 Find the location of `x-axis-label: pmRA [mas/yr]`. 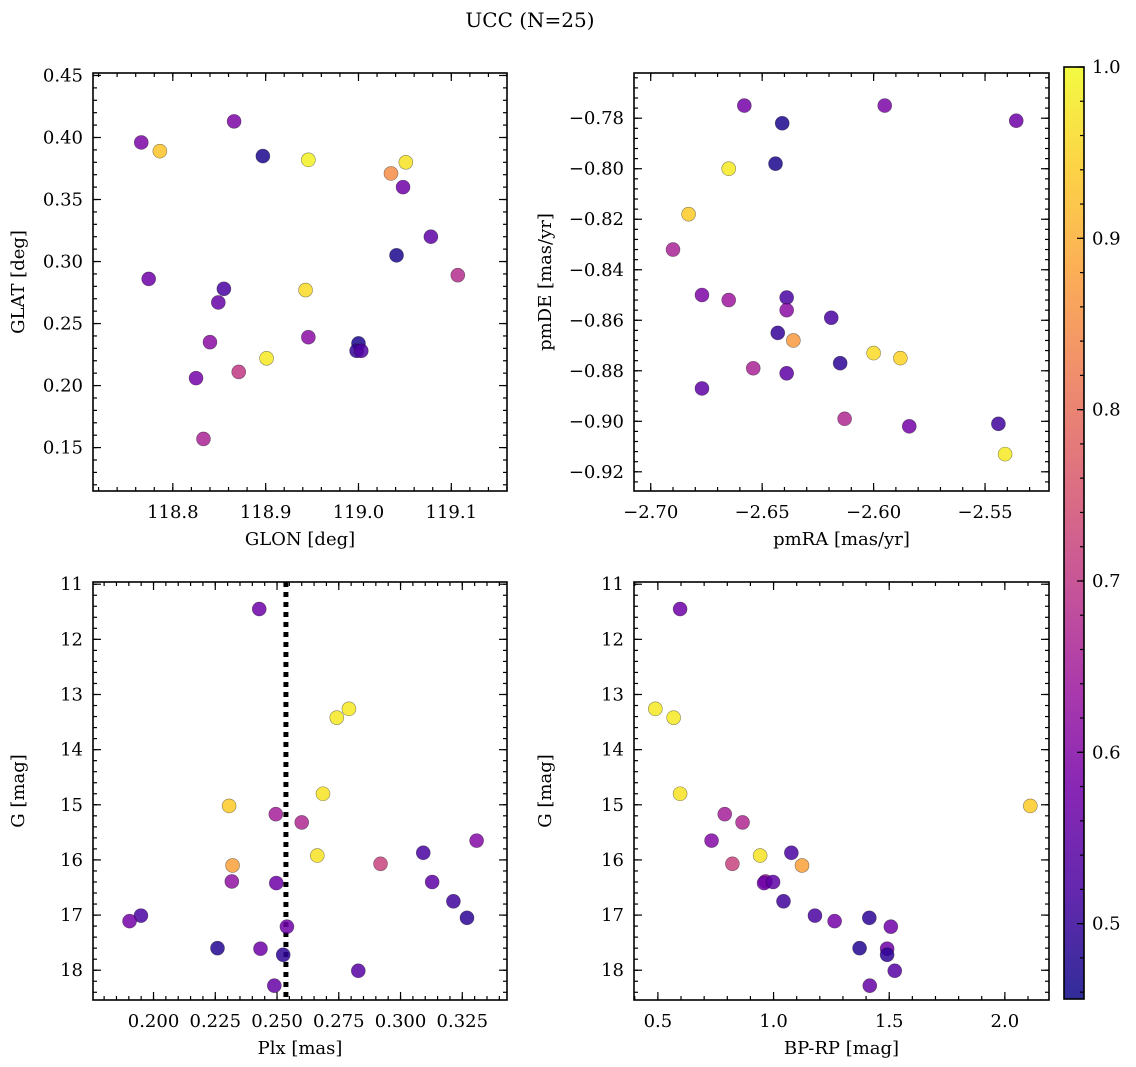

x-axis-label: pmRA [mas/yr] is located at coordinates (841, 539).